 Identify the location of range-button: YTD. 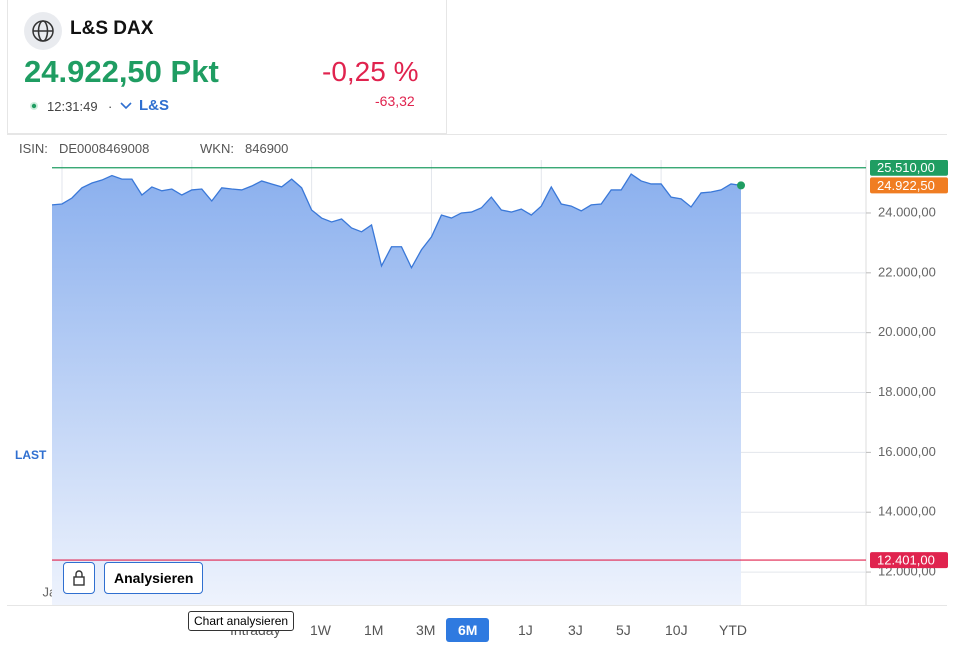
(733, 630).